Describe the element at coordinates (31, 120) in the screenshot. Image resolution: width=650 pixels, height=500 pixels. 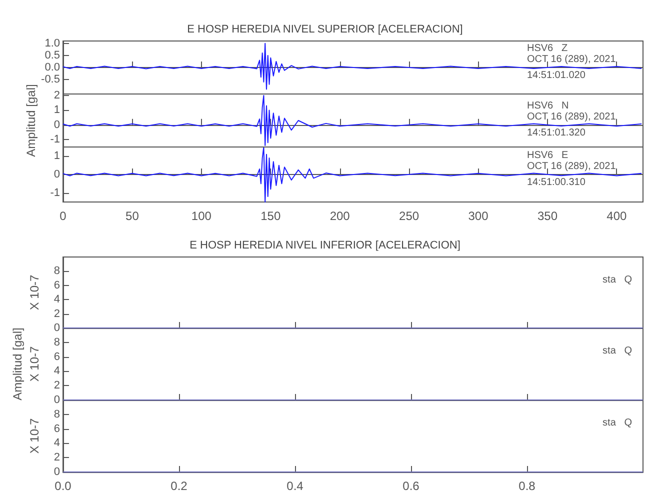
I see `y-axis-title: Amplitud [gal]` at that location.